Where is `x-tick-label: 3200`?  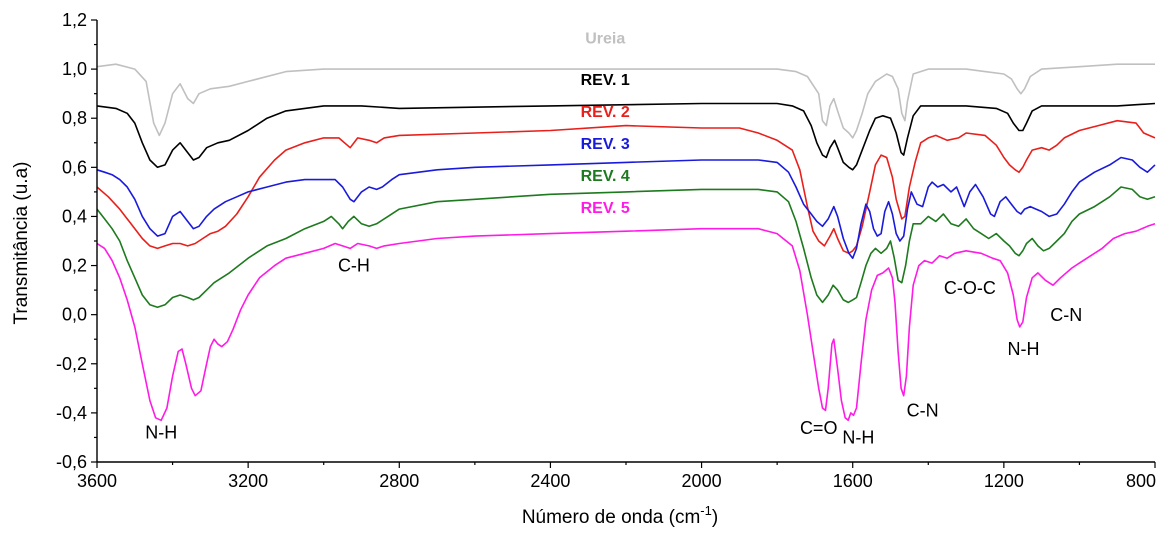
x-tick-label: 3200 is located at coordinates (248, 481).